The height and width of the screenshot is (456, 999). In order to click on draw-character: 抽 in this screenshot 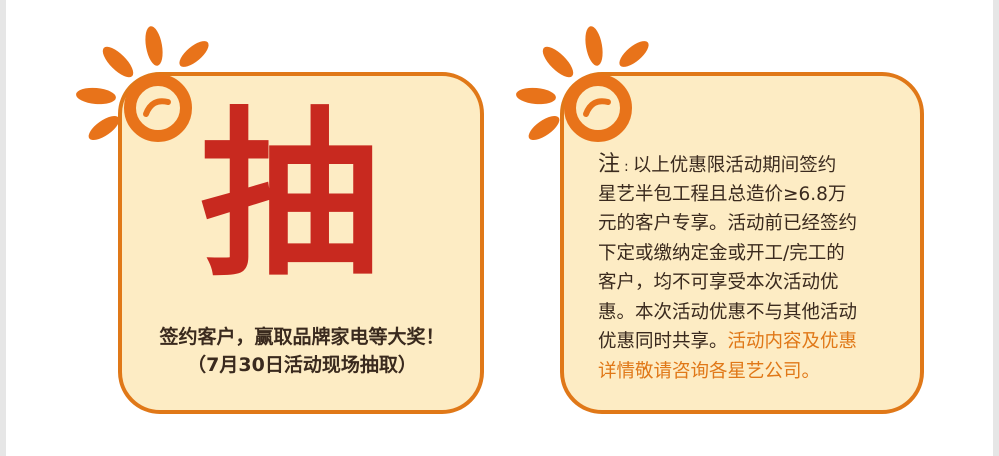, I will do `click(290, 196)`.